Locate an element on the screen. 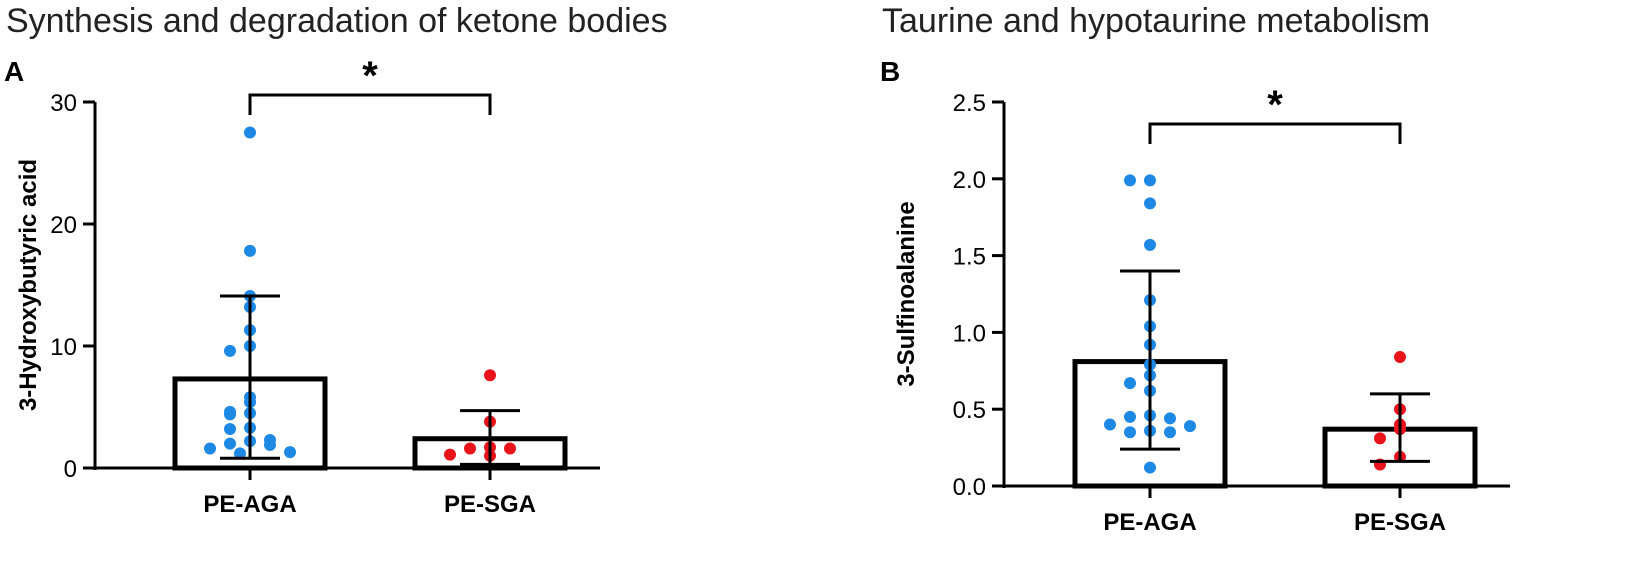  panel-label: B is located at coordinates (890, 71).